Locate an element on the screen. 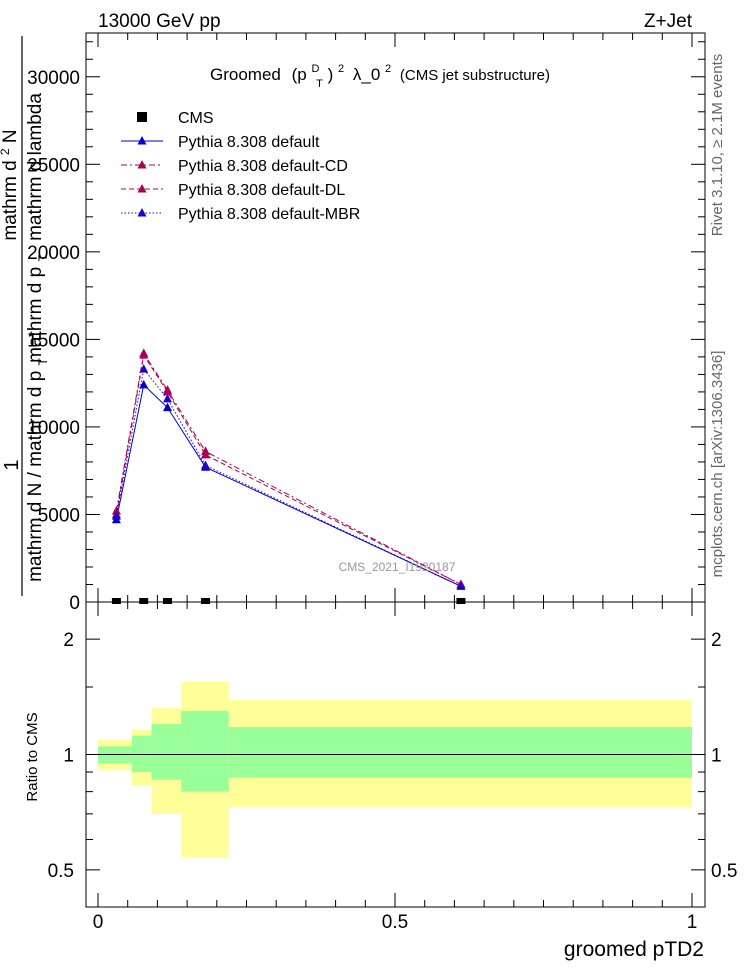 The image size is (746, 972). ylabel-numerator: mathrm d N / mathrm d p T is located at coordinates (37, 469).